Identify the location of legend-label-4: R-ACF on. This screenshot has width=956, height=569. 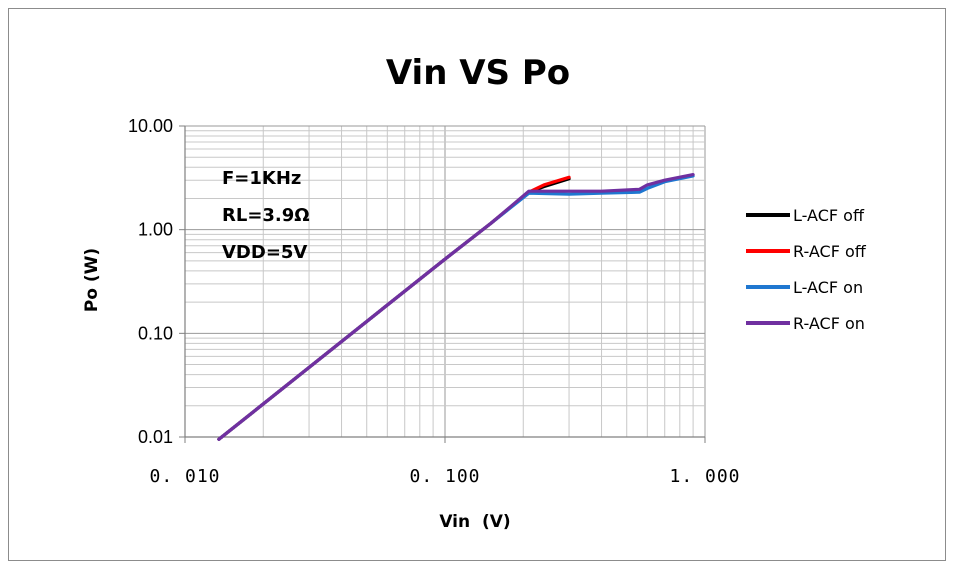
(829, 323).